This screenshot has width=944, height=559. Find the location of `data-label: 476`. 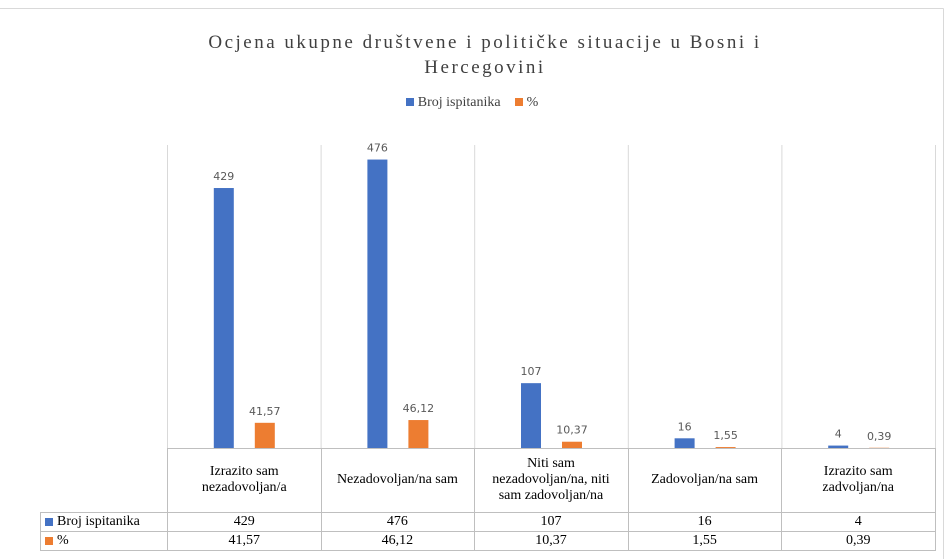

data-label: 476 is located at coordinates (377, 148).